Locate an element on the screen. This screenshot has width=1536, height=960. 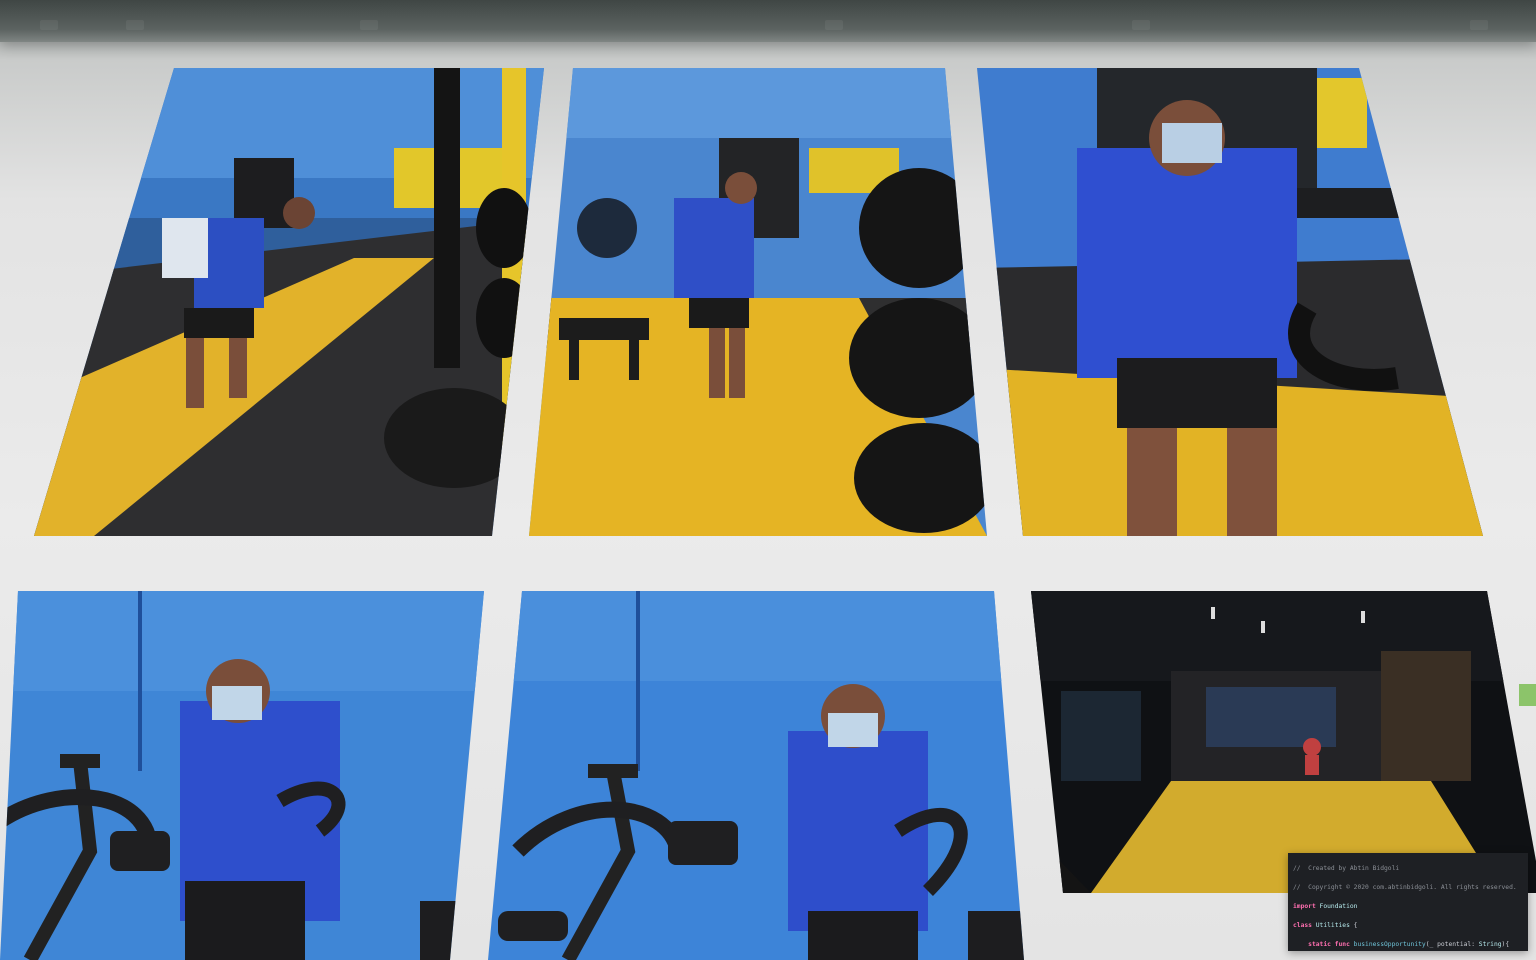
code-punct: (_ potential: is located at coordinates (1452, 944).